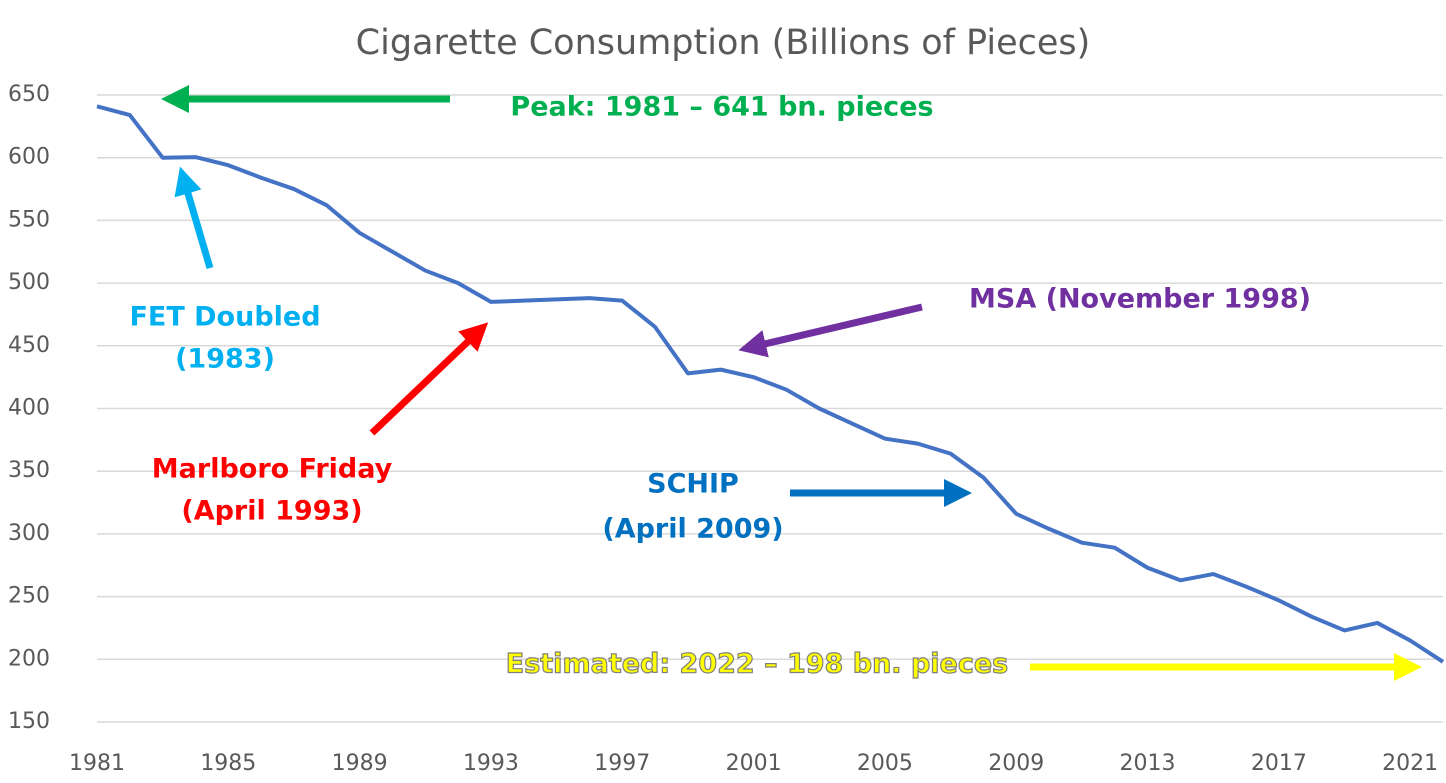  I want to click on x-tick-label: 1985, so click(228, 763).